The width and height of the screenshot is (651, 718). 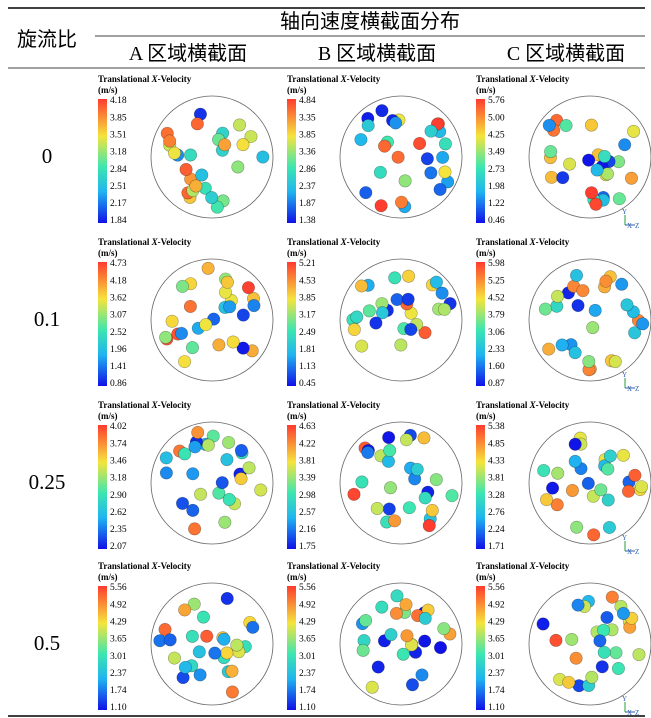 What do you see at coordinates (307, 281) in the screenshot?
I see `colorbar-tick: 4.53` at bounding box center [307, 281].